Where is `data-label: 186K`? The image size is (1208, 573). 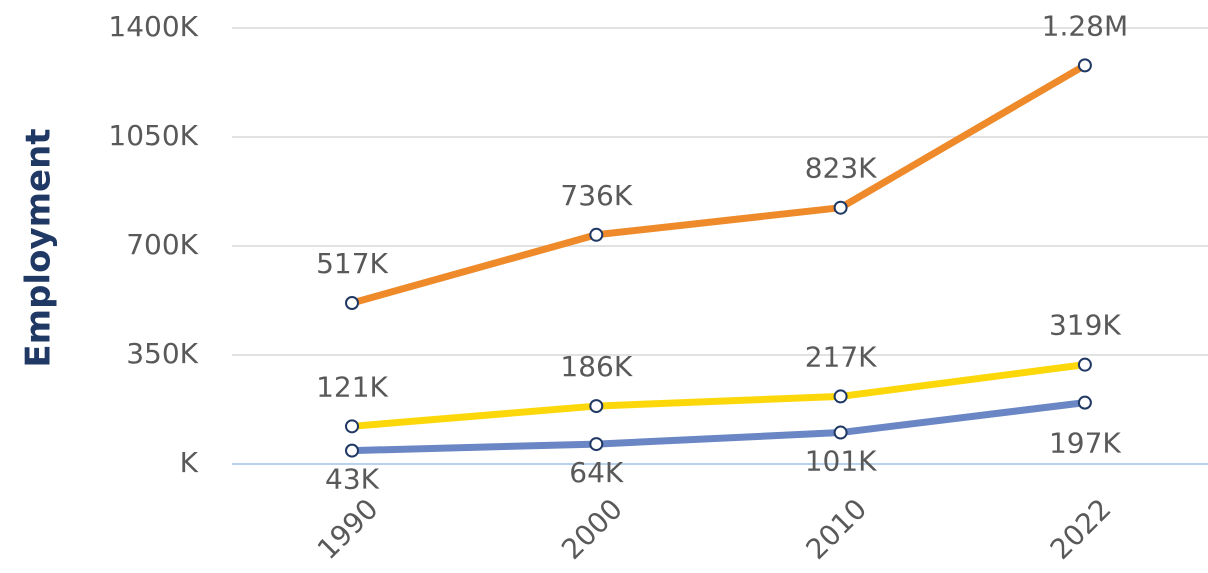
data-label: 186K is located at coordinates (596, 366).